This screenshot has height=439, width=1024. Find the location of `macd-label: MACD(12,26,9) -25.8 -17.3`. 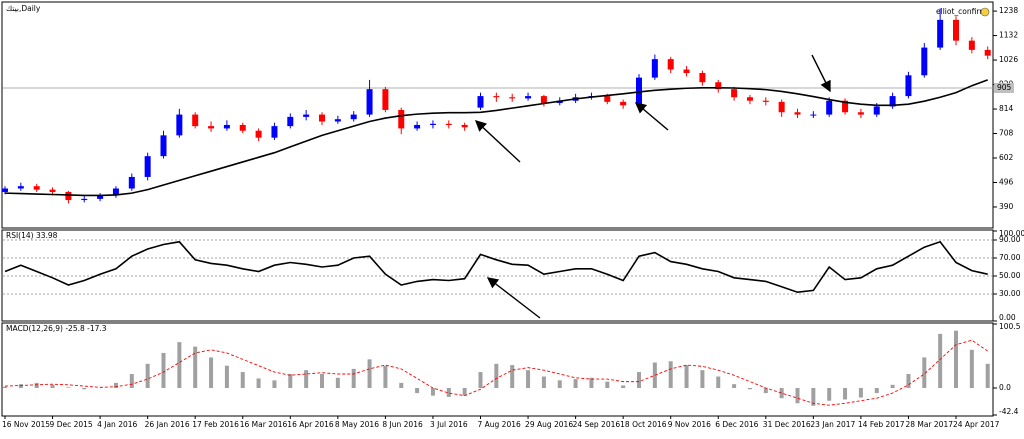

macd-label: MACD(12,26,9) -25.8 -17.3 is located at coordinates (56, 328).